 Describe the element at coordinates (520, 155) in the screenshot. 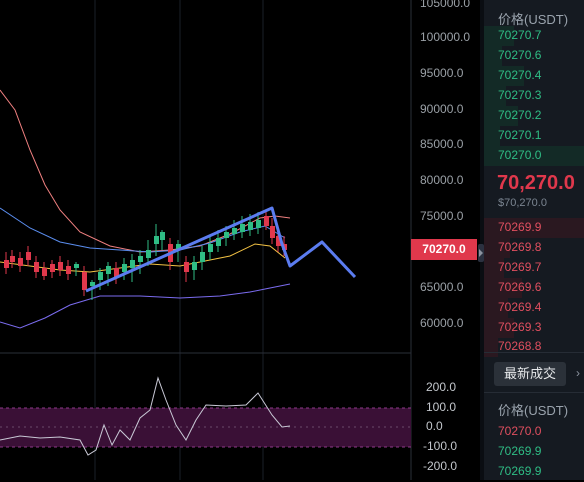

I see `bid-price: 70270.0` at that location.